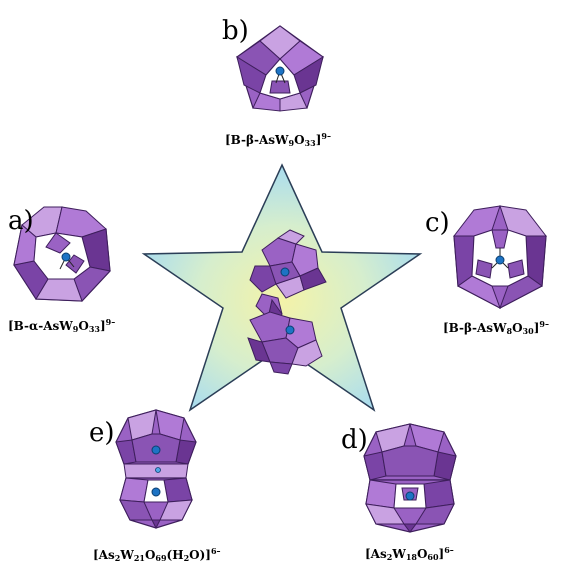  What do you see at coordinates (500, 257) in the screenshot?
I see `structure-c` at bounding box center [500, 257].